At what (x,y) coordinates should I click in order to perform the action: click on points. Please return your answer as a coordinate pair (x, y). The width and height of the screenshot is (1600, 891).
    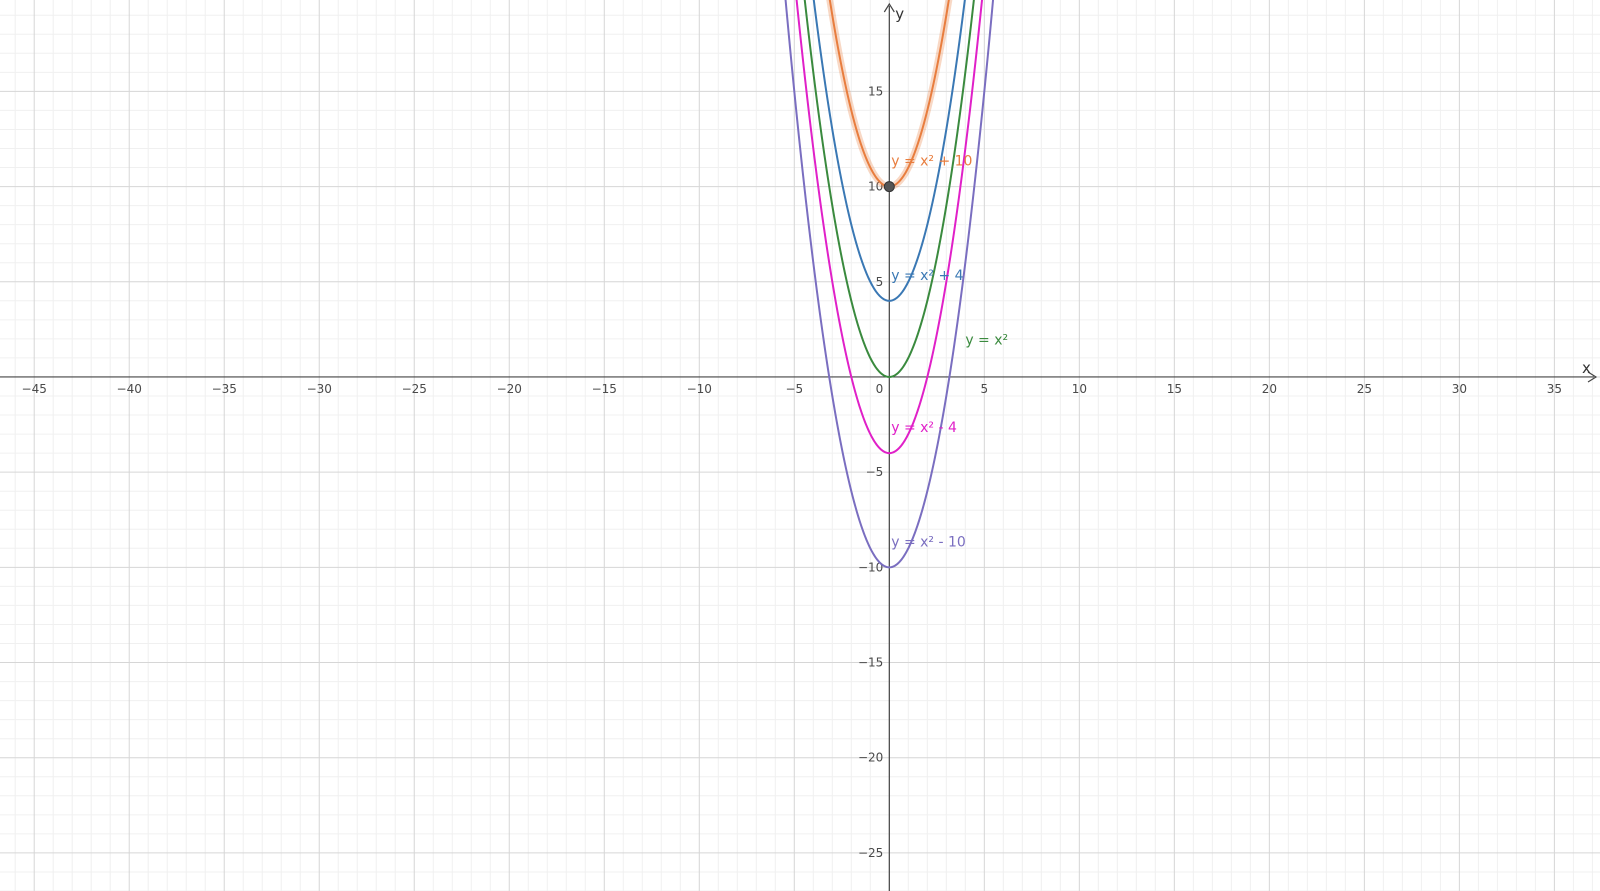
    Looking at the image, I should click on (889, 187).